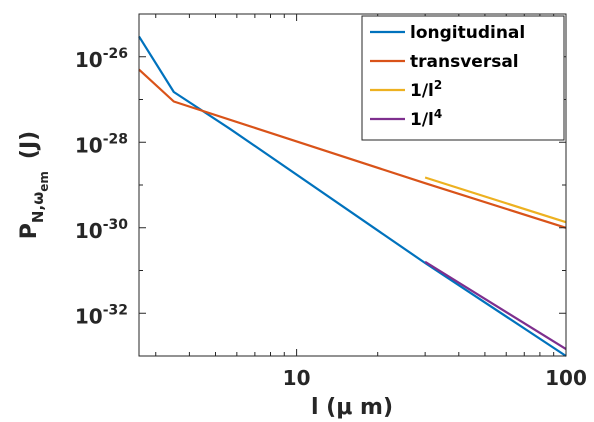 Image resolution: width=594 pixels, height=422 pixels. What do you see at coordinates (464, 62) in the screenshot?
I see `legend-label-1: transversal` at bounding box center [464, 62].